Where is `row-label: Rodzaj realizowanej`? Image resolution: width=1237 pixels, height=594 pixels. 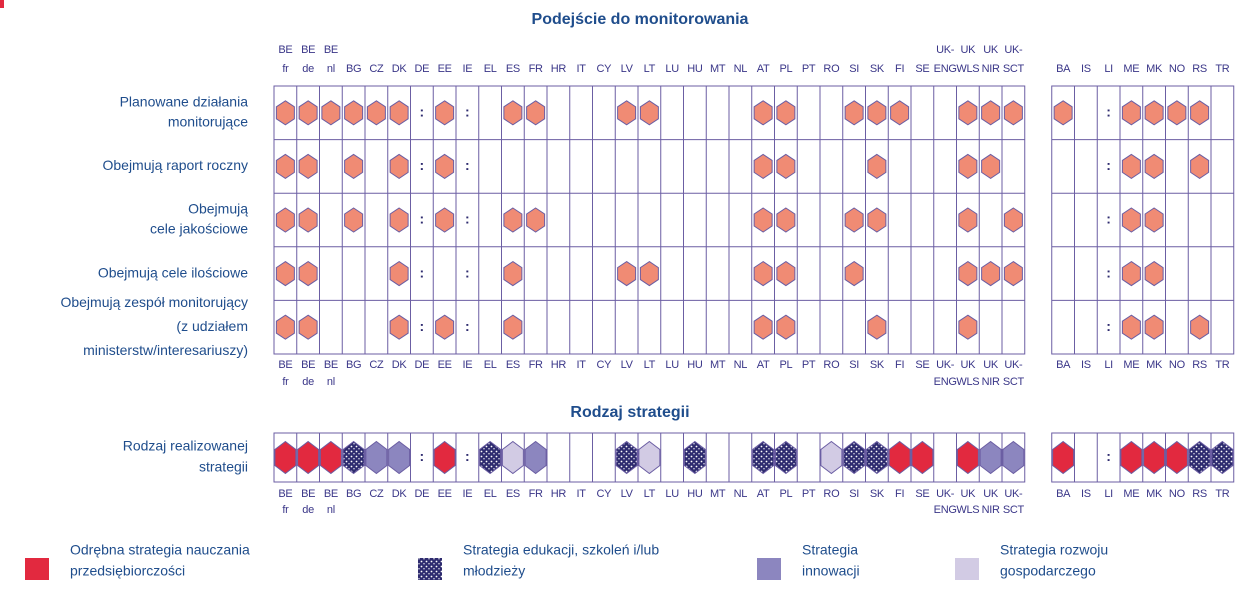
row-label: Rodzaj realizowanej is located at coordinates (185, 446).